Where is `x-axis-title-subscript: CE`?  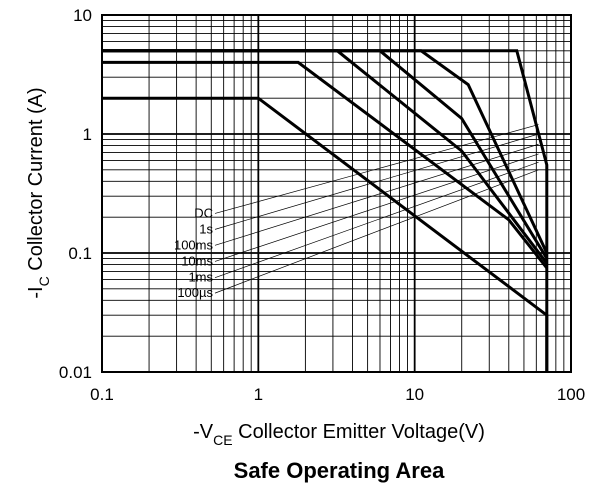 x-axis-title-subscript: CE is located at coordinates (222, 440).